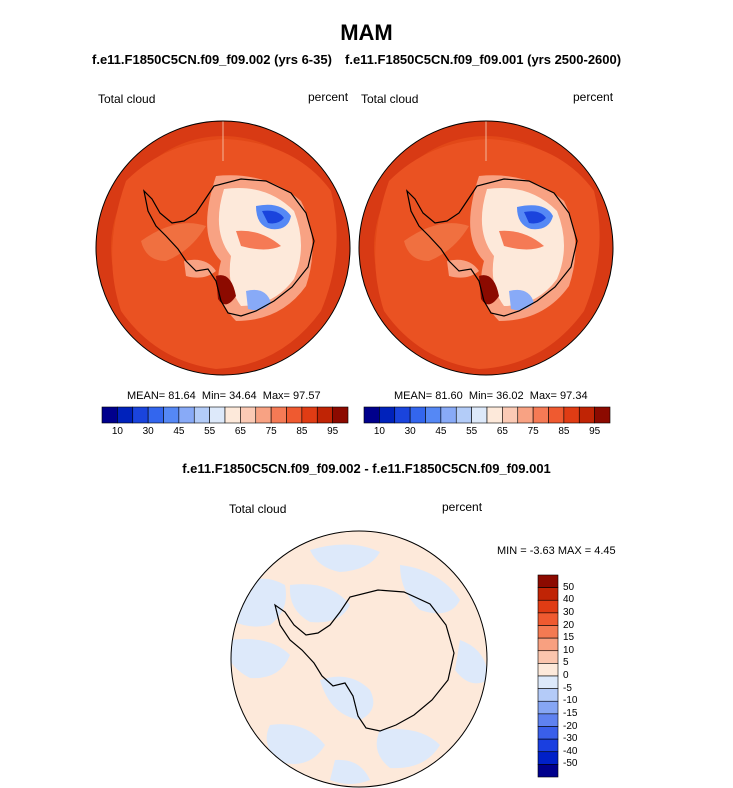  I want to click on diff-units-label: percent, so click(462, 507).